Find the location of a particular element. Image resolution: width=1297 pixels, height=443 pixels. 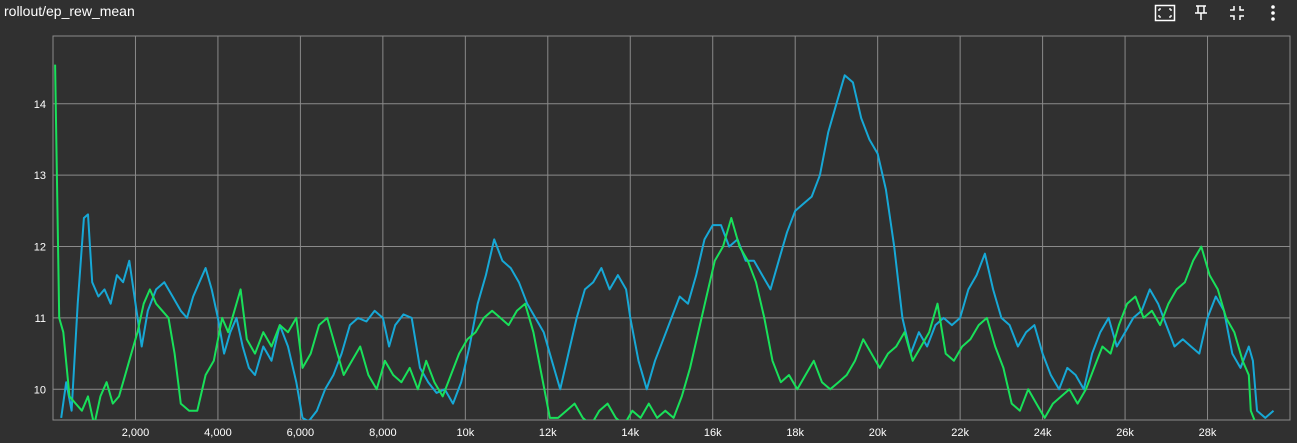

x-tick-label: 12k is located at coordinates (548, 433).